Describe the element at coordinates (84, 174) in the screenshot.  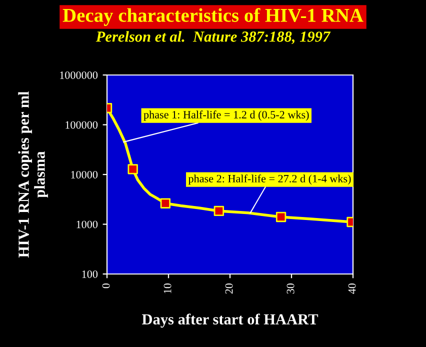
I see `y-tick-label: 10000` at that location.